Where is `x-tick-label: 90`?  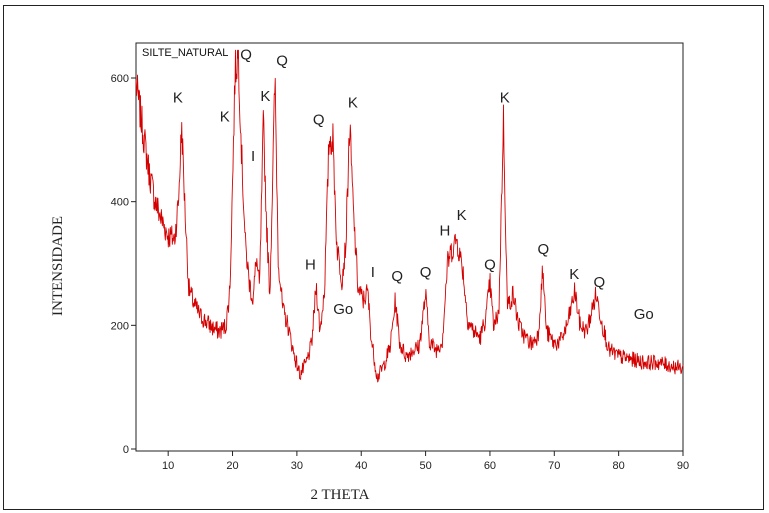
x-tick-label: 90 is located at coordinates (683, 466).